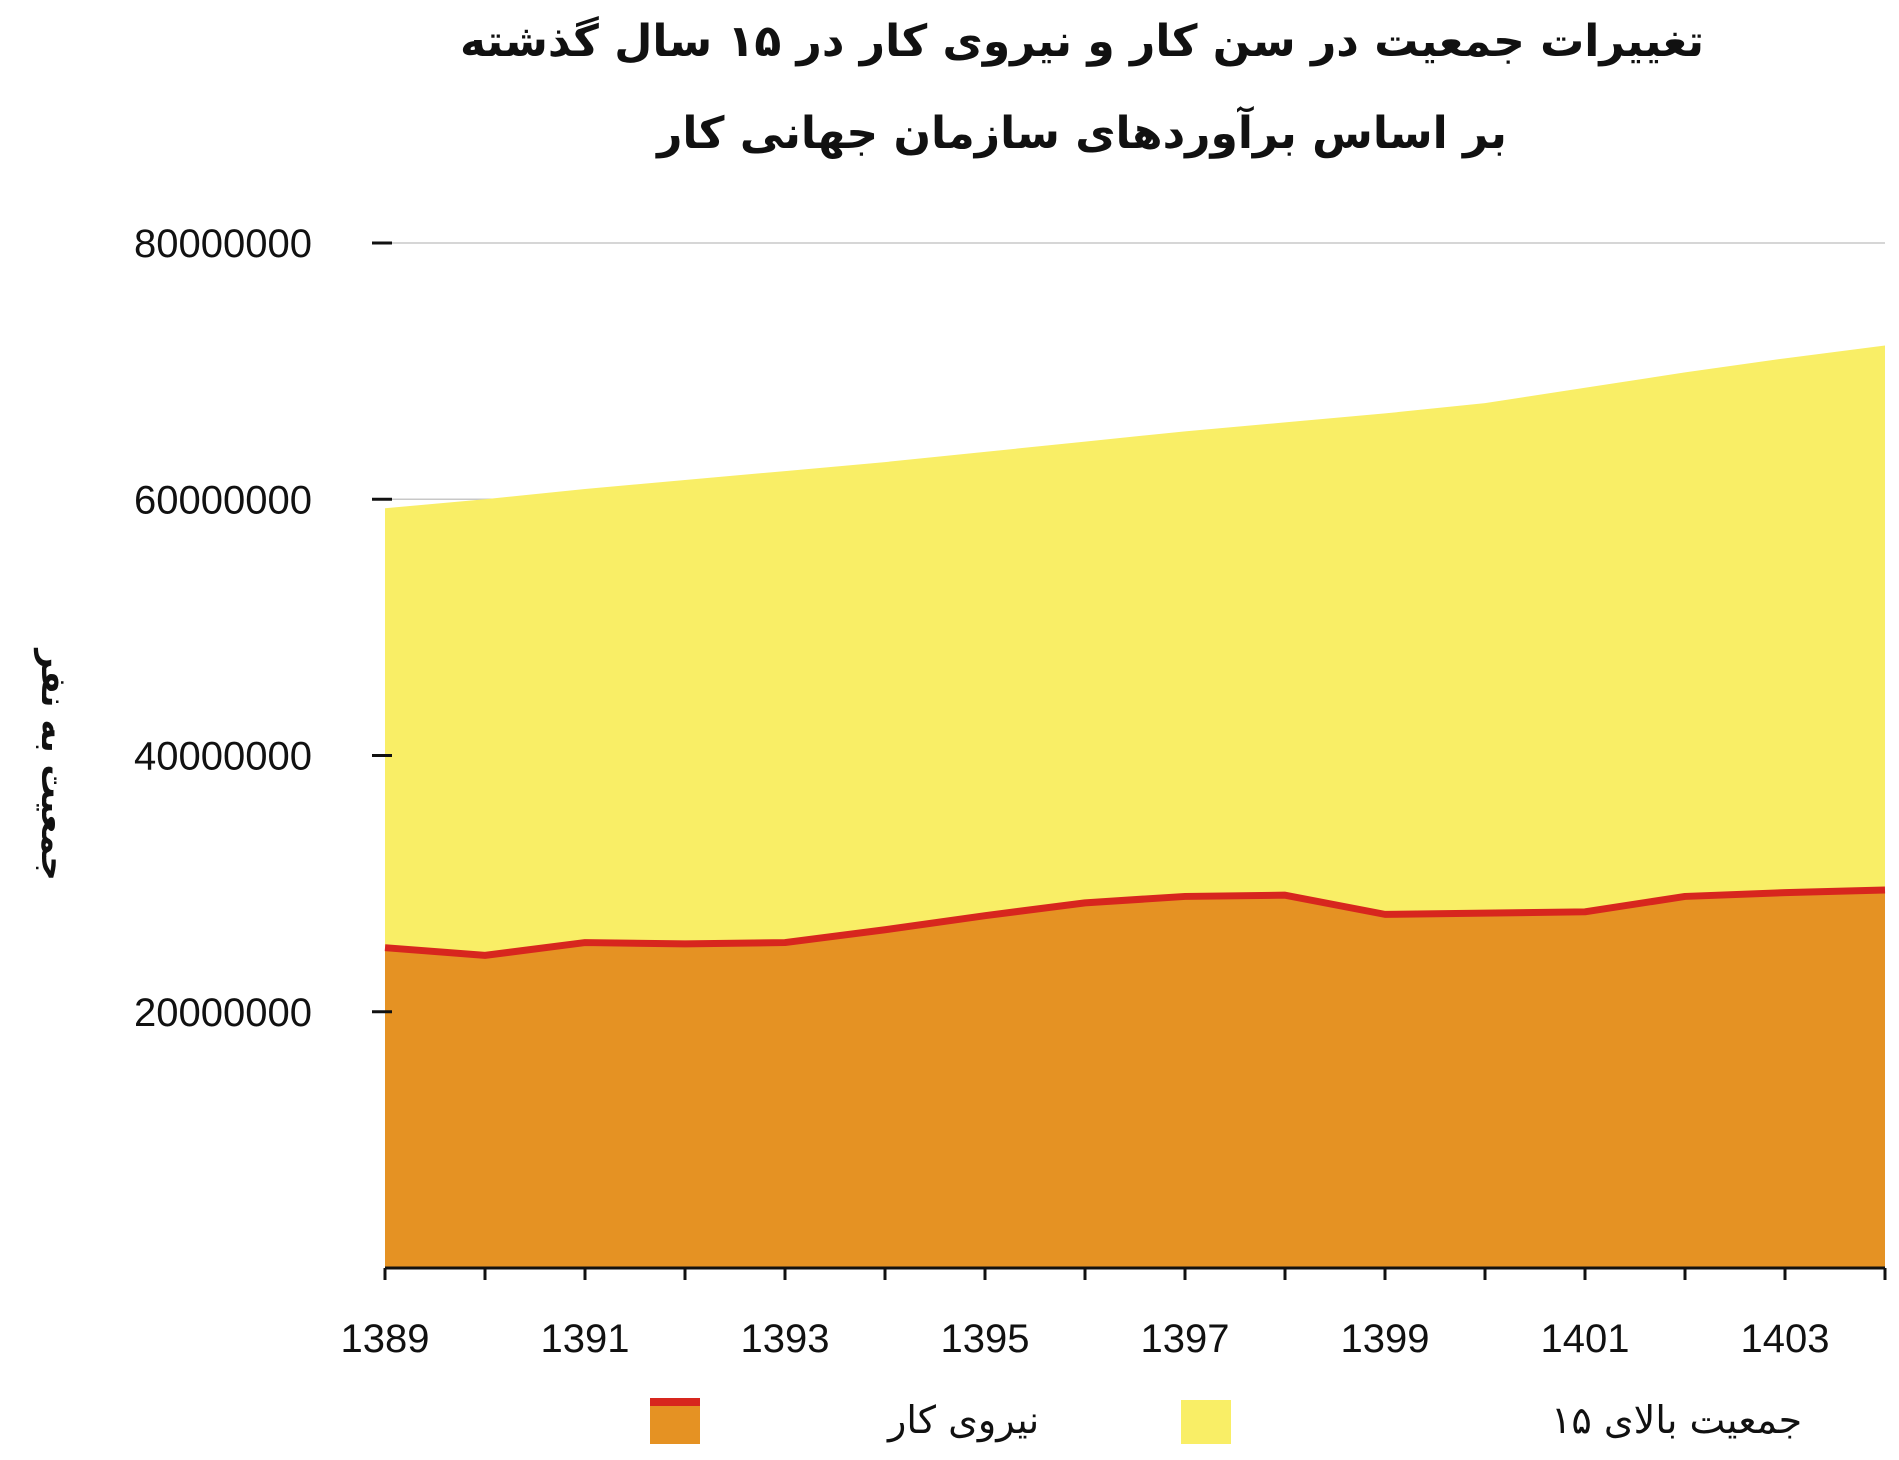 Image resolution: width=1899 pixels, height=1460 pixels. I want to click on line-series, so click(1135, 922).